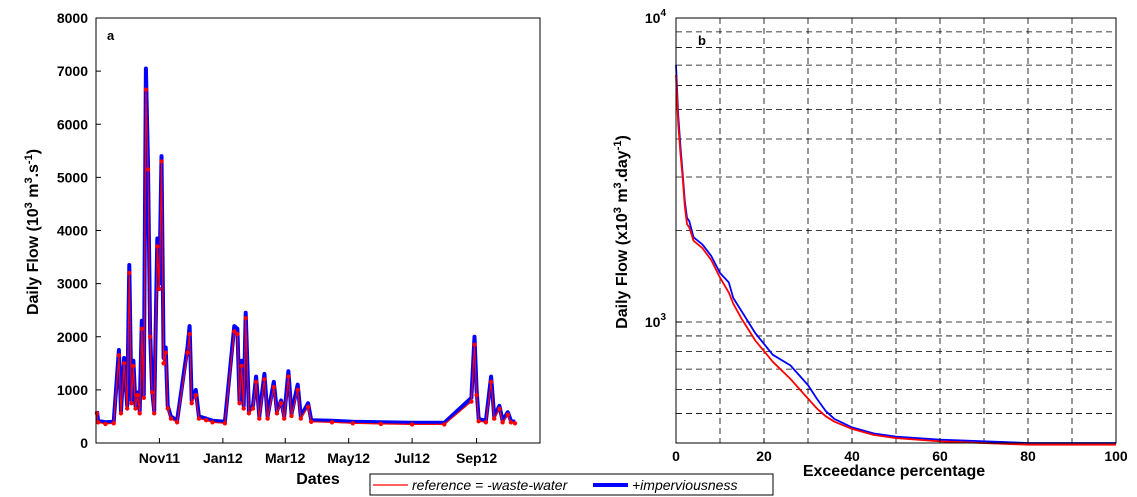 The width and height of the screenshot is (1137, 497). I want to click on panel-a-y-tick-label: 4000, so click(72, 231).